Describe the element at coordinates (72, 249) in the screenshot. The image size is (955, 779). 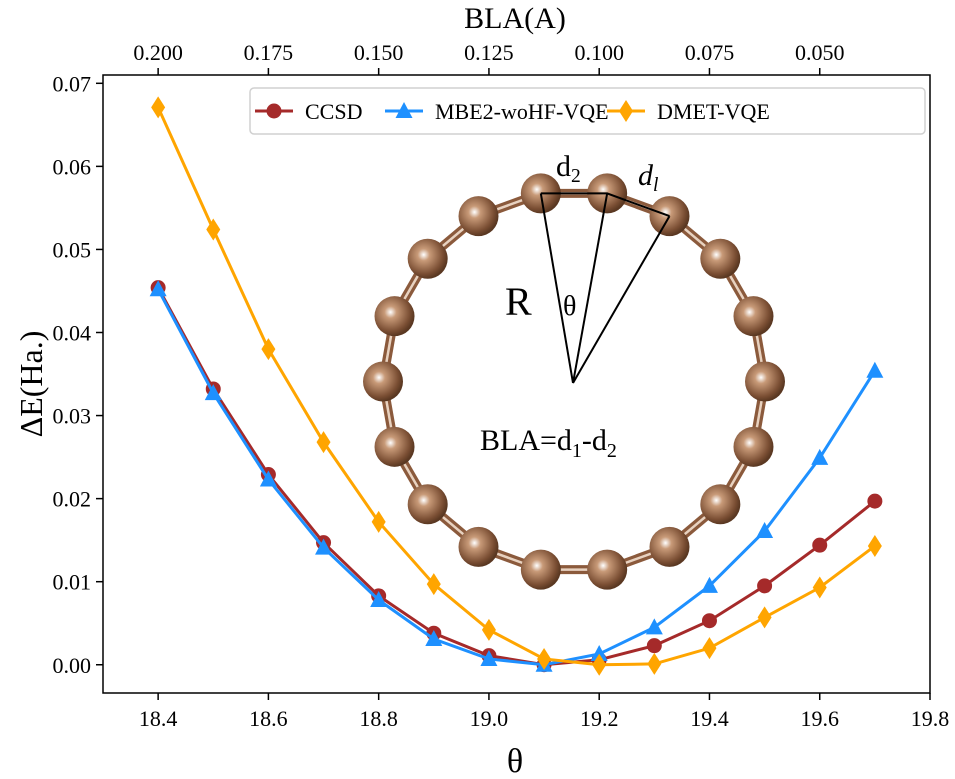
I see `y-tick-label: 0.05` at that location.